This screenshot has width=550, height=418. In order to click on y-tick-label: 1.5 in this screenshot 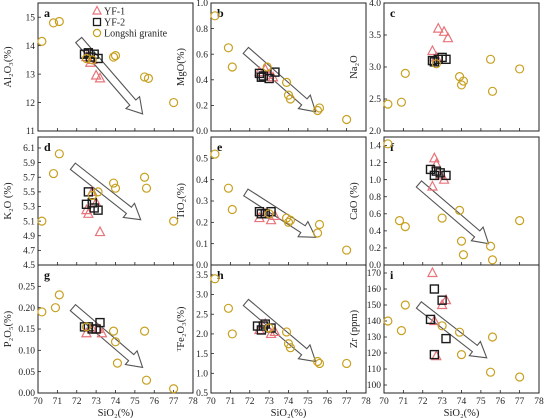, I will do `click(202, 355)`.